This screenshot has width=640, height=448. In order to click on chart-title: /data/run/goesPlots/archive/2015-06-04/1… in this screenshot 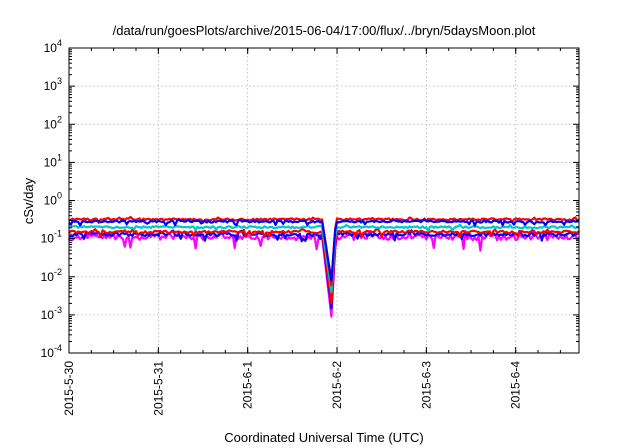, I will do `click(324, 30)`.